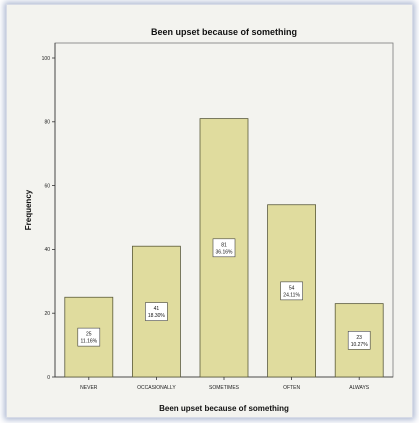  What do you see at coordinates (48, 218) in the screenshot?
I see `y-axis-ticks: 0 20 40 60 80 100` at bounding box center [48, 218].